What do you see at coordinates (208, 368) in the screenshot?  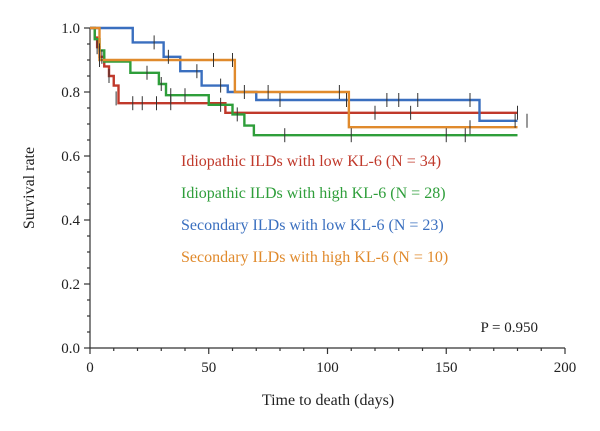 I see `x-tick-label: 50` at bounding box center [208, 368].